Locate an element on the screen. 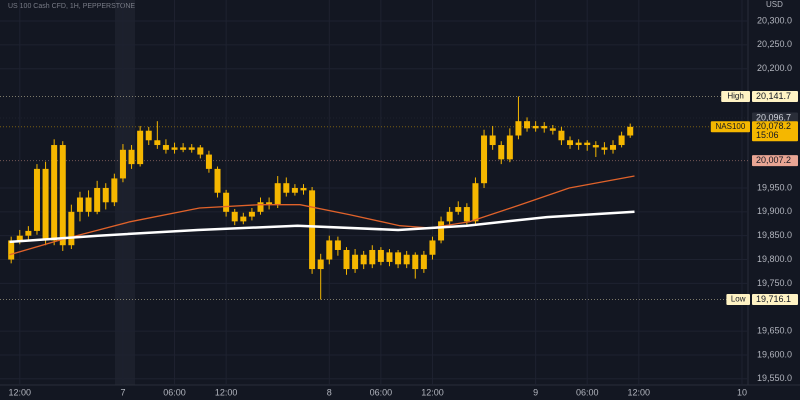 Image resolution: width=800 pixels, height=400 pixels. y-tick-label: 19,900.0 is located at coordinates (774, 211).